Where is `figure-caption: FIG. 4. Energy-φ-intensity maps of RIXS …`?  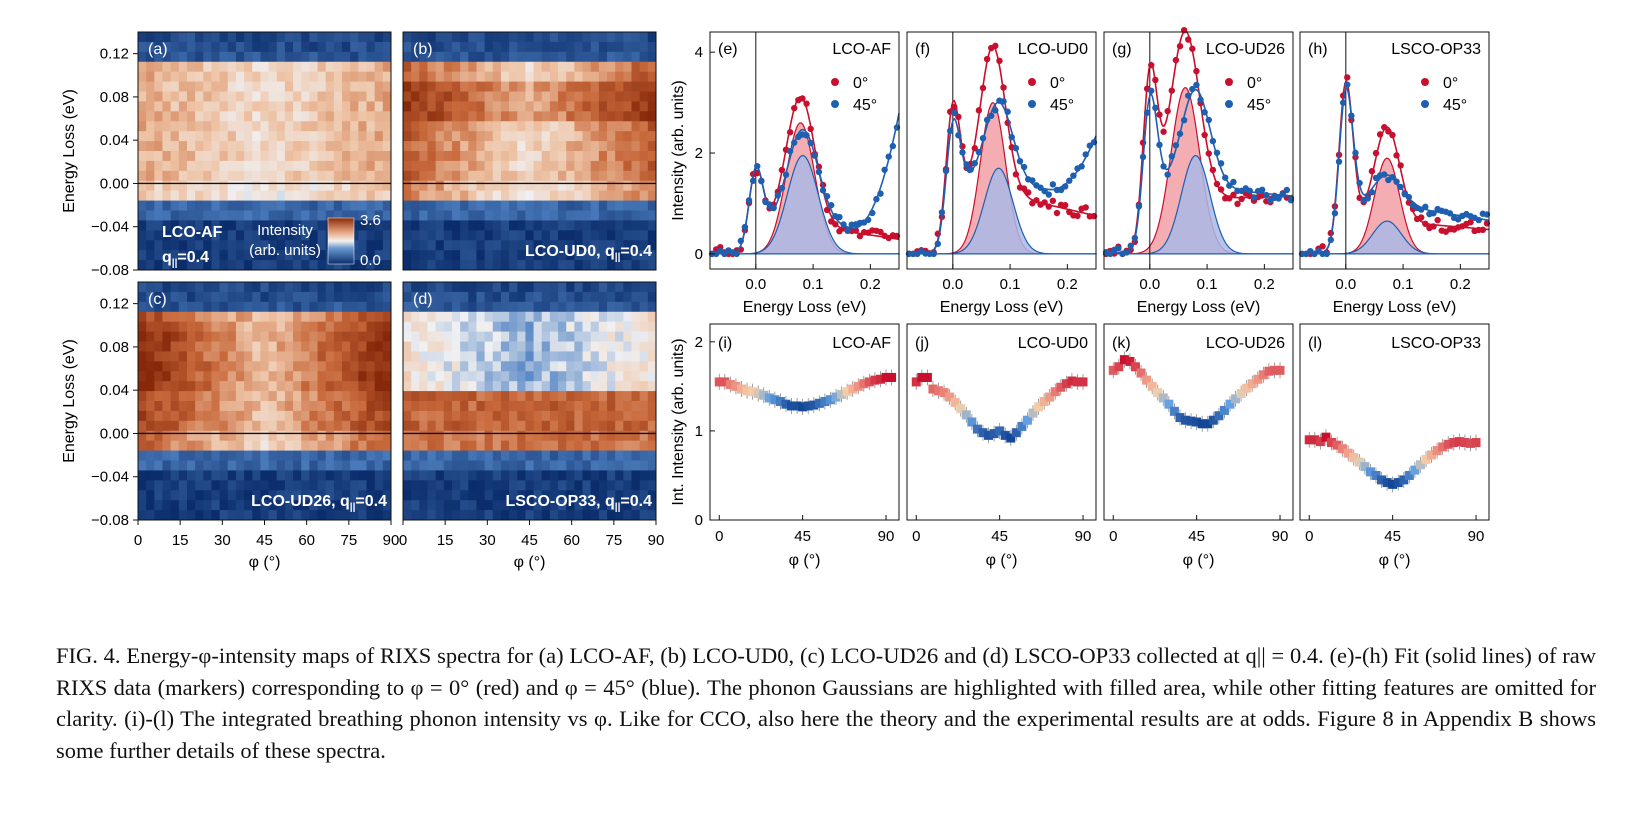 figure-caption: FIG. 4. Energy-φ-intensity maps of RIXS … is located at coordinates (826, 703).